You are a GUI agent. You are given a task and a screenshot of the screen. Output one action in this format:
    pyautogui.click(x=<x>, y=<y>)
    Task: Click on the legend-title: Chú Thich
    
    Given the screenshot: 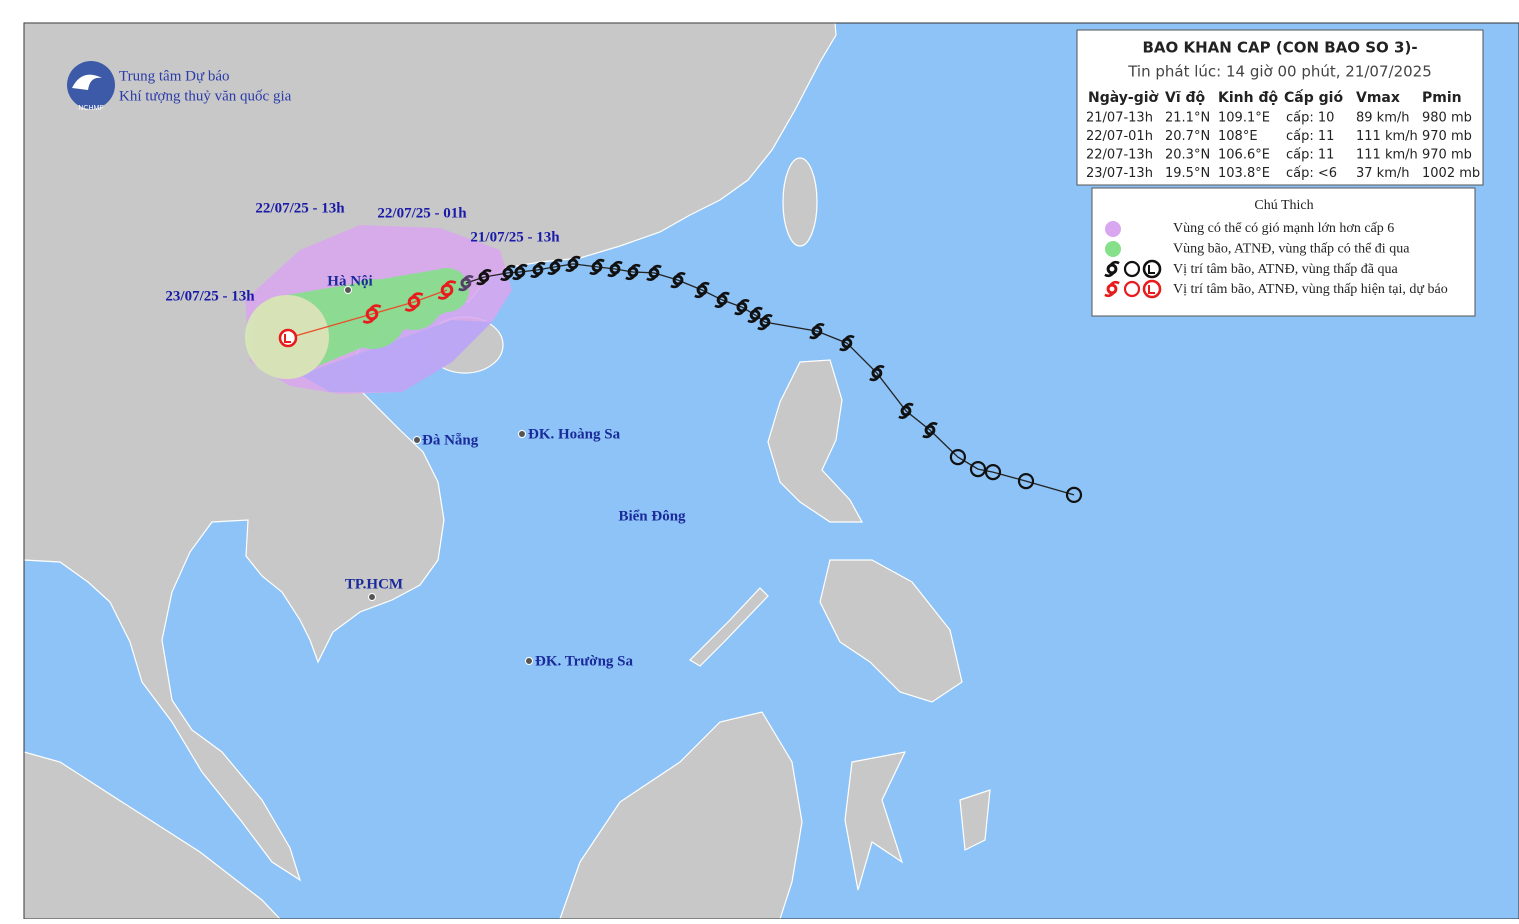 What is the action you would take?
    pyautogui.click(x=1283, y=205)
    